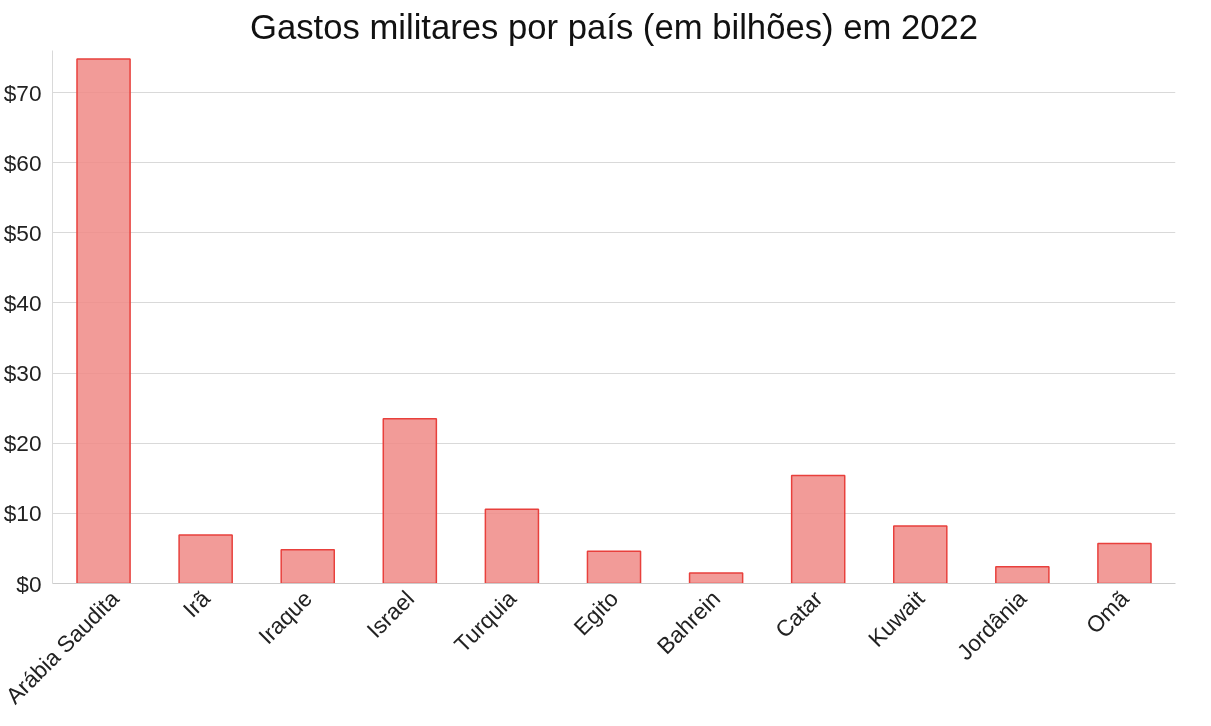 Image resolution: width=1211 pixels, height=726 pixels. What do you see at coordinates (29, 583) in the screenshot?
I see `y-tick-label: $0` at bounding box center [29, 583].